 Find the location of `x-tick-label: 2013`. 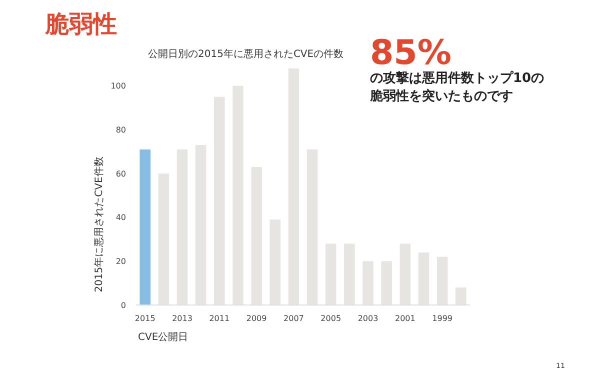

x-tick-label: 2013 is located at coordinates (182, 318).